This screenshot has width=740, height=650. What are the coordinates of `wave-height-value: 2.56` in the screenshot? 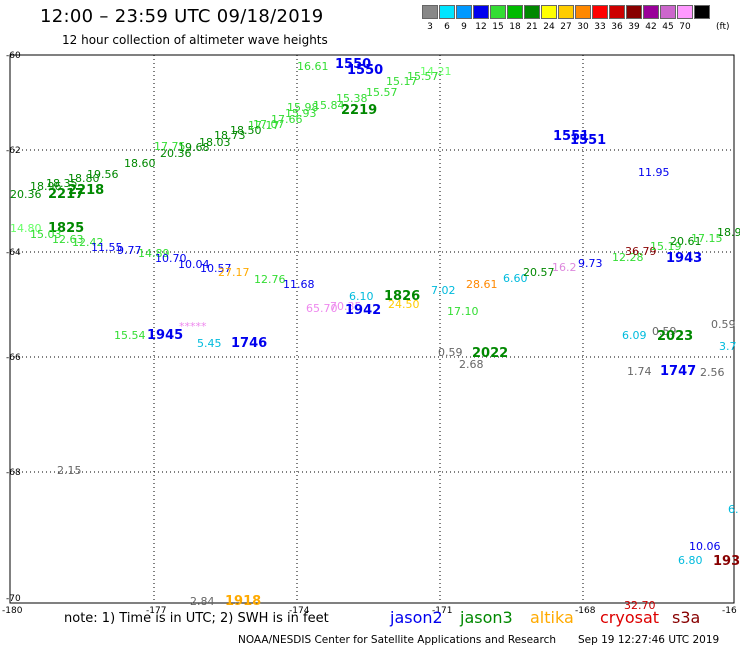 It's located at (712, 372).